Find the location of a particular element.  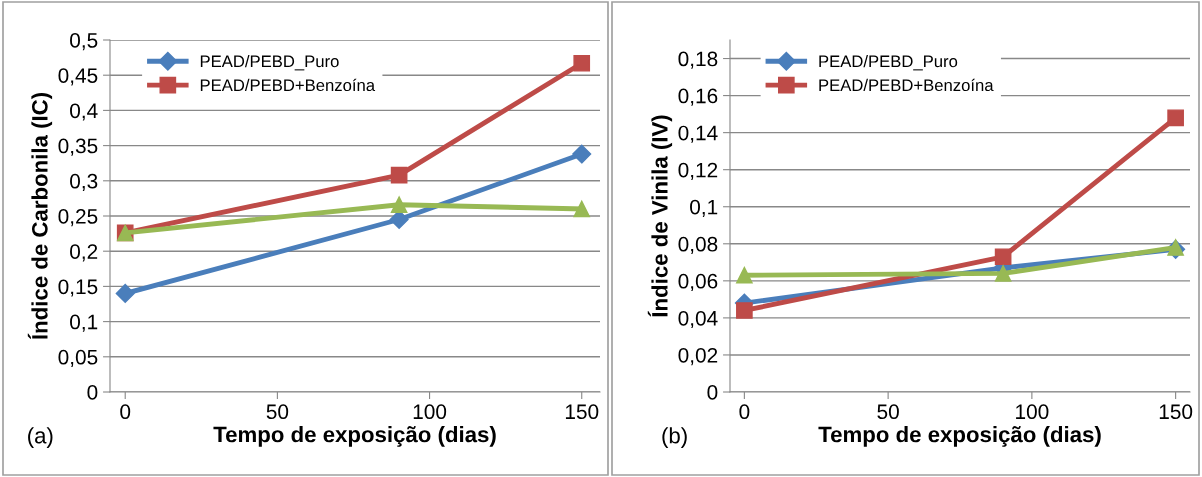

y-tick-label: 0,15 is located at coordinates (78, 288).